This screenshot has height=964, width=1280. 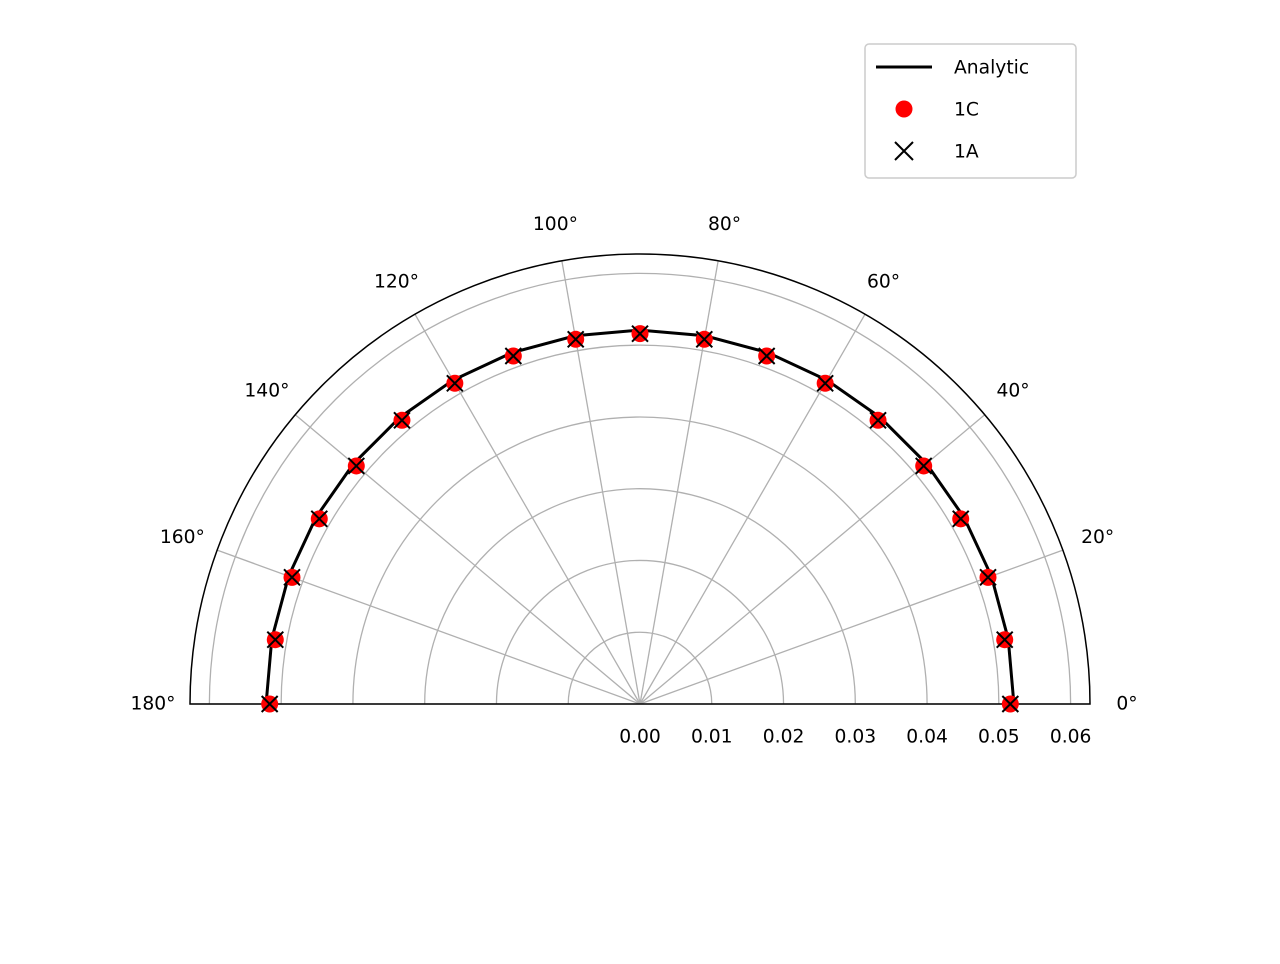 What do you see at coordinates (966, 110) in the screenshot?
I see `legend-label: 1C` at bounding box center [966, 110].